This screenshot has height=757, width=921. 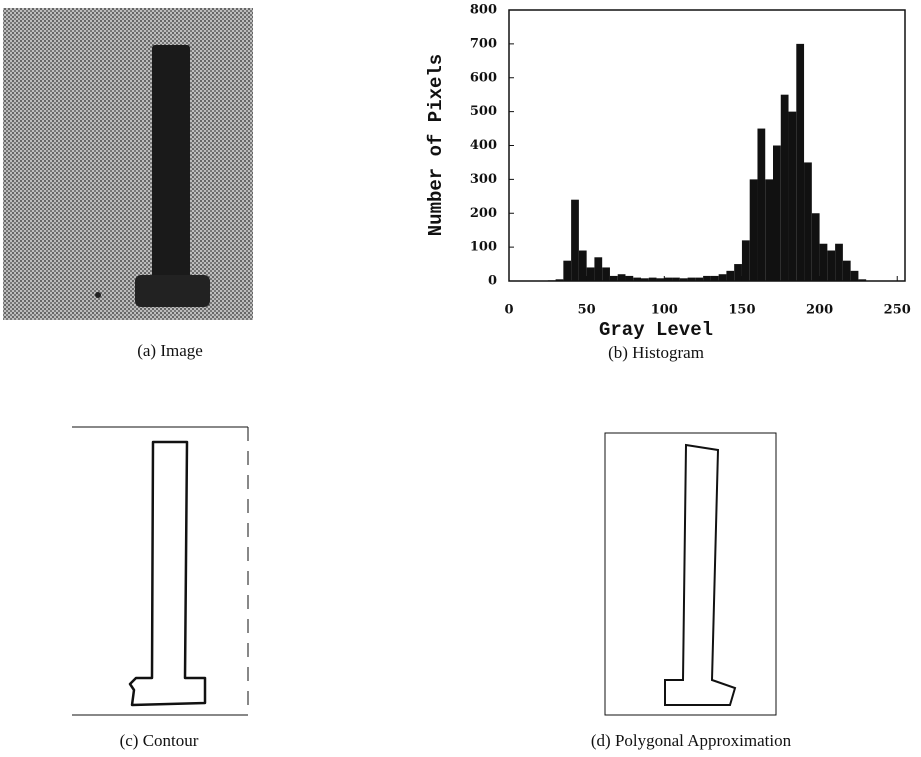 What do you see at coordinates (483, 213) in the screenshot?
I see `y-tick-label: 200` at bounding box center [483, 213].